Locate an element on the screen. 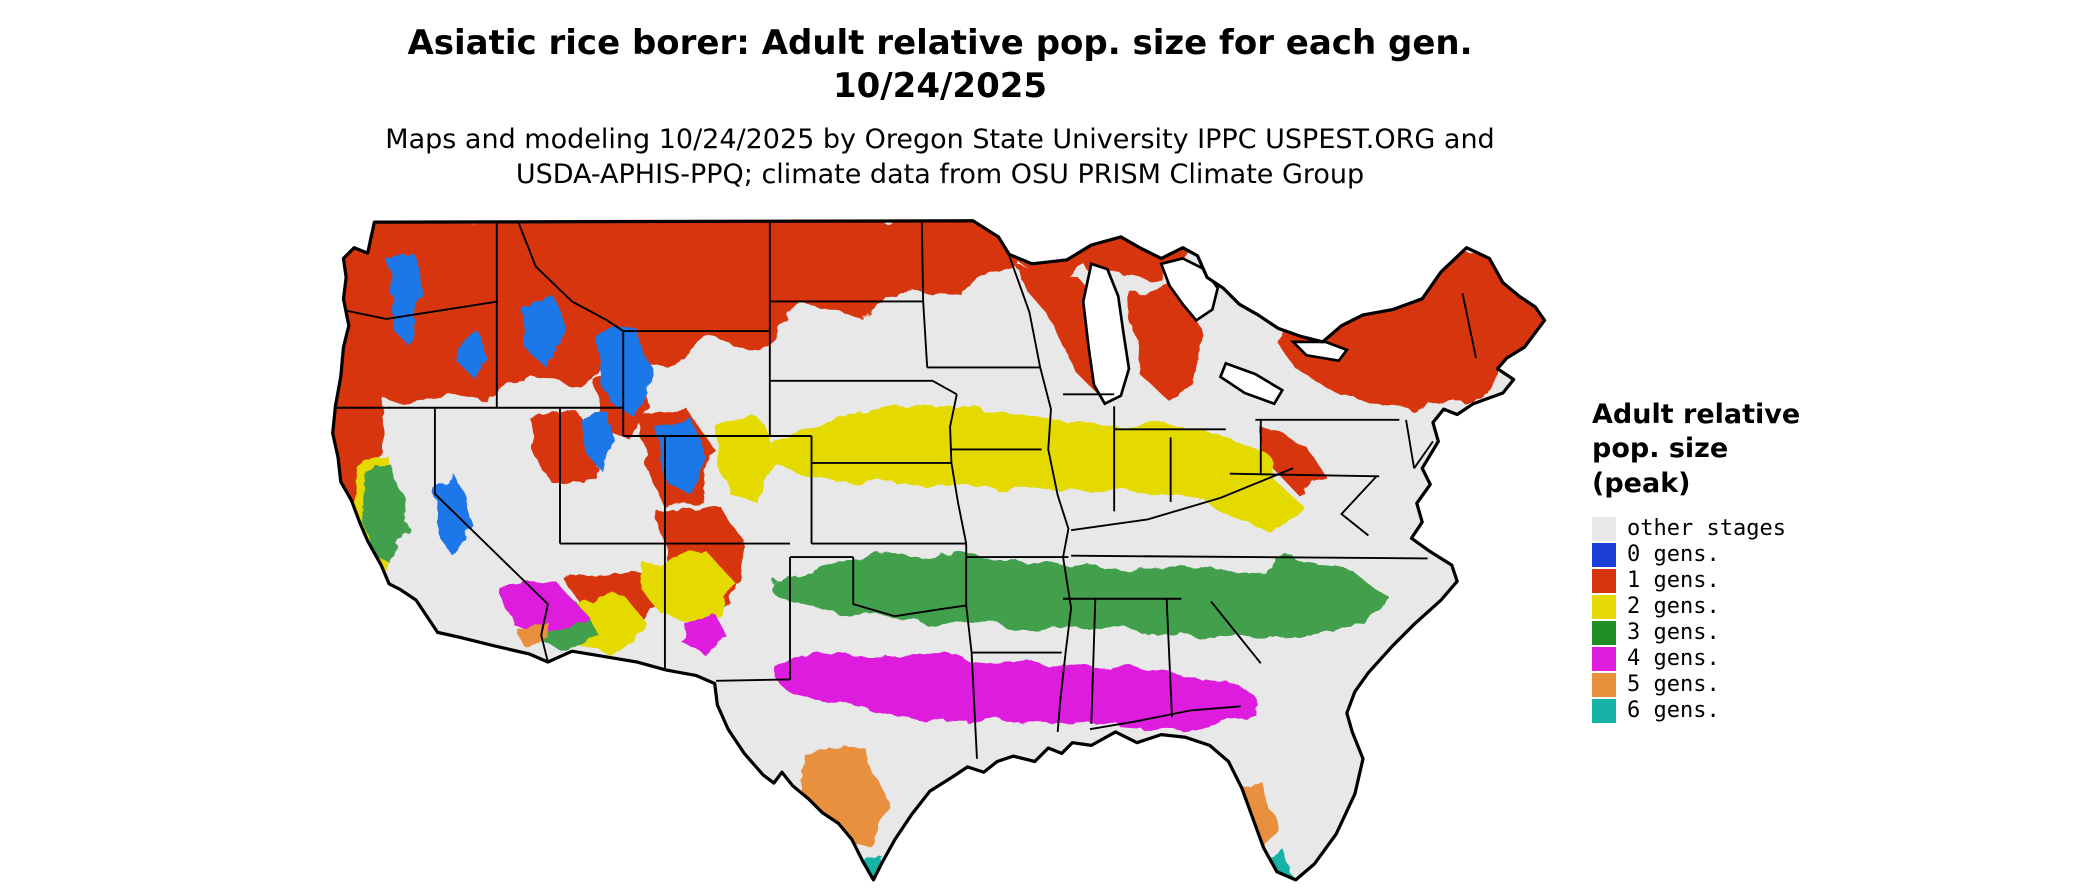 Image resolution: width=2100 pixels, height=892 pixels. legend-row-3-gens: 3 gens. is located at coordinates (1802, 632).